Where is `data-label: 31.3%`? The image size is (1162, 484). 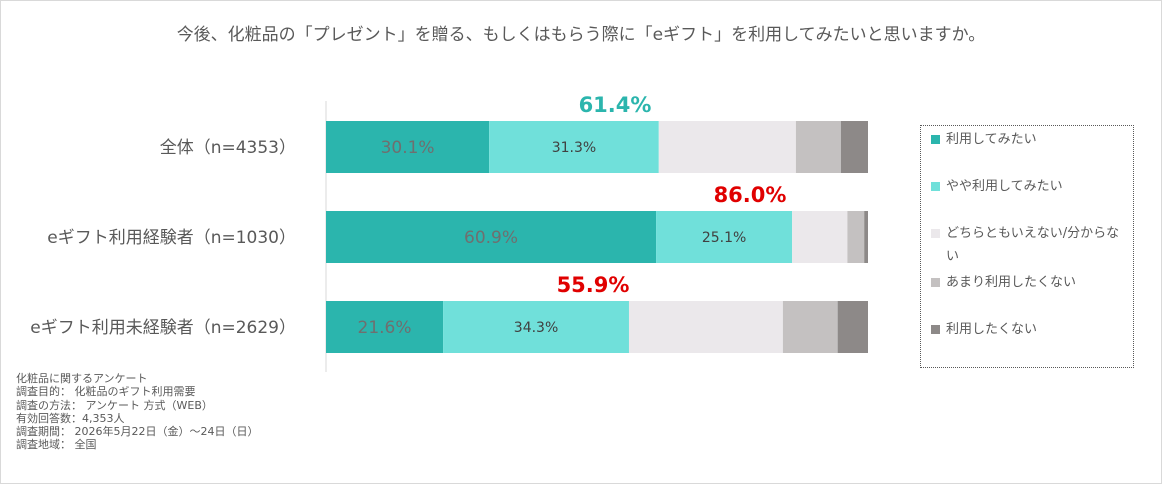 data-label: 31.3% is located at coordinates (574, 148).